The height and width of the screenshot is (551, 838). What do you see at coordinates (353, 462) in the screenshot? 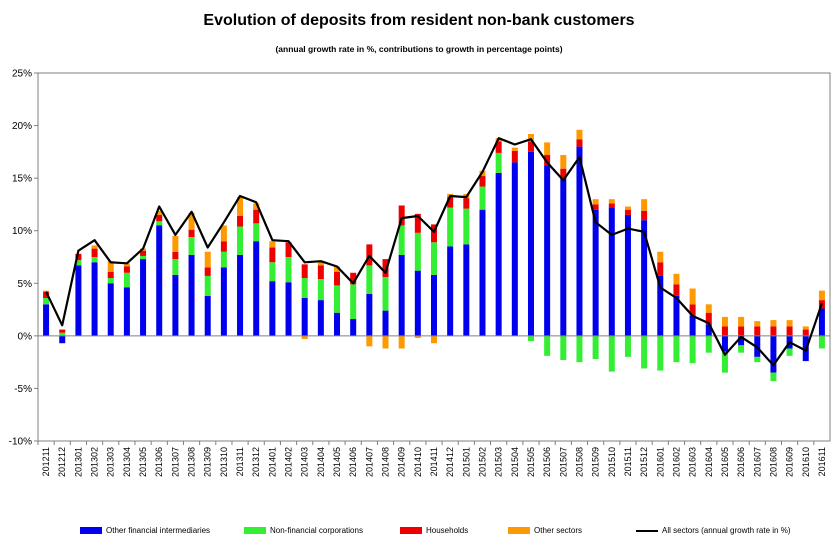
I see `x-tick-label: 201406` at bounding box center [353, 462].